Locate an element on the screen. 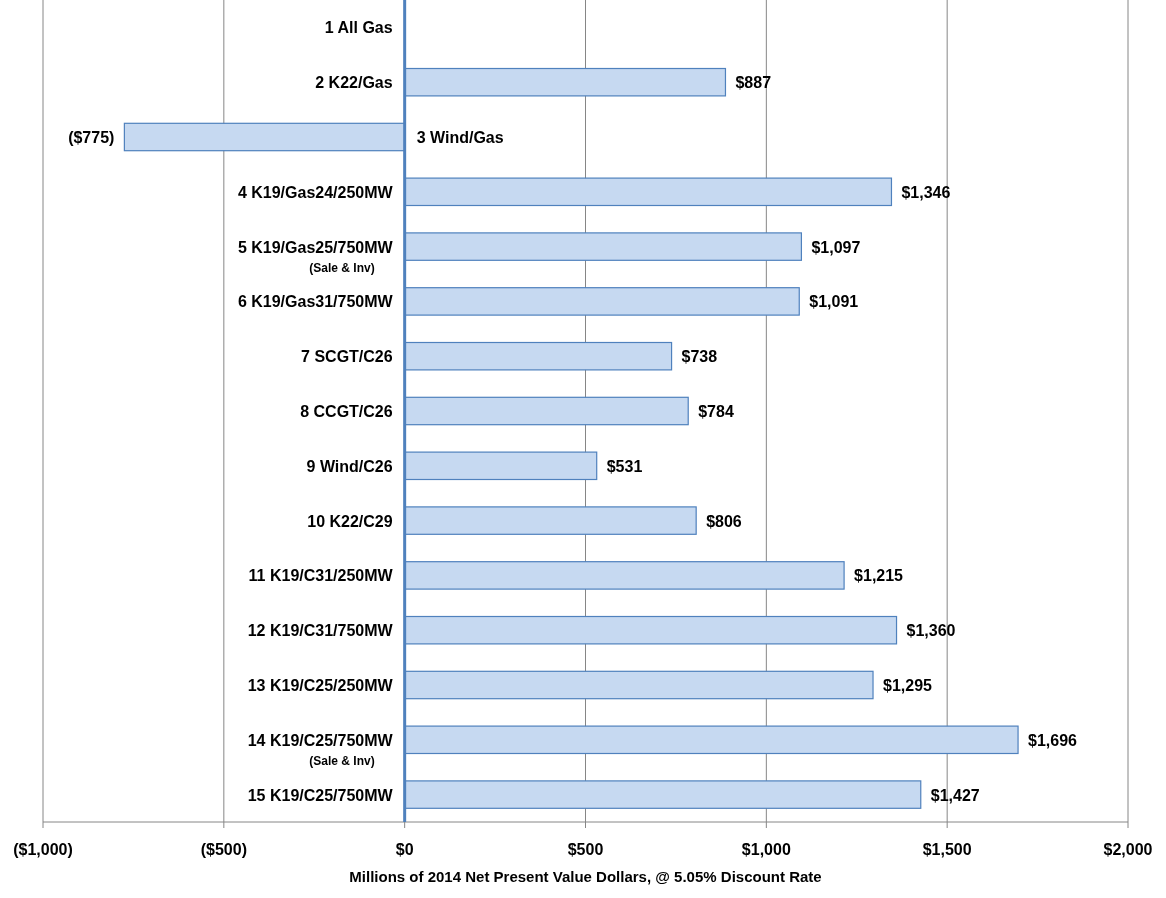 Image resolution: width=1166 pixels, height=898 pixels. data-label: ($775) is located at coordinates (91, 137).